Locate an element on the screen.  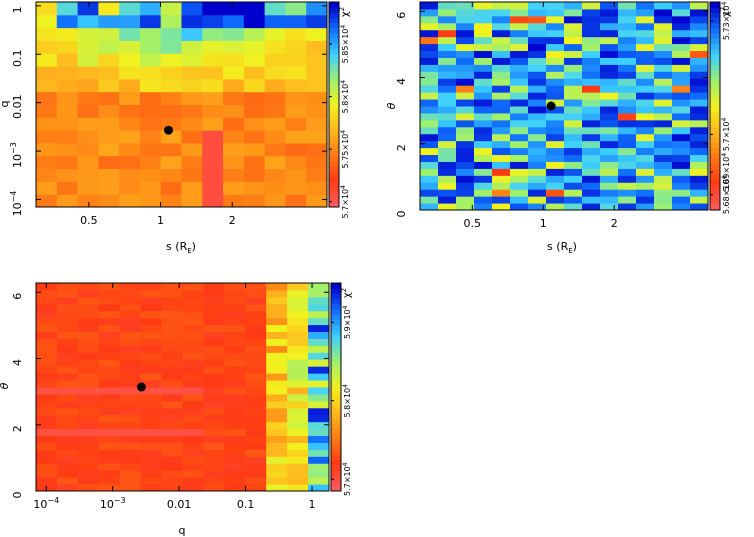
colorbar-tick-label: 5.8×104 is located at coordinates (345, 97).